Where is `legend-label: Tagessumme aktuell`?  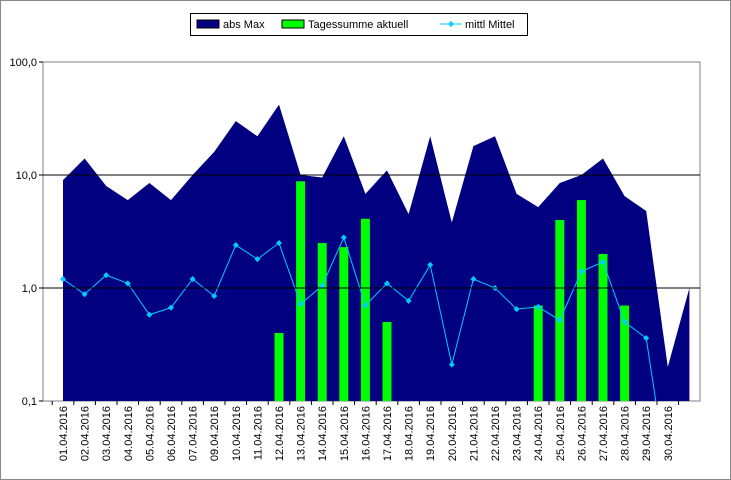 legend-label: Tagessumme aktuell is located at coordinates (358, 25).